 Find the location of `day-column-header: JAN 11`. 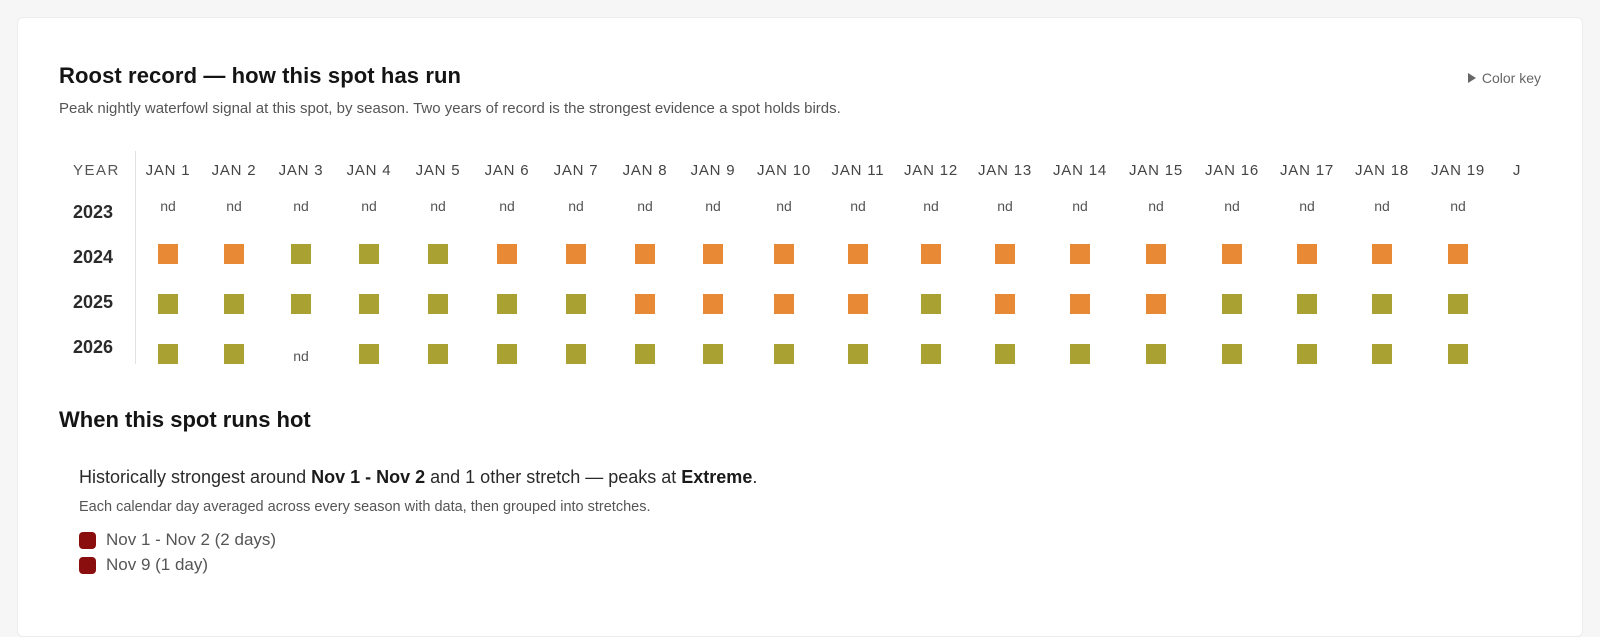

day-column-header: JAN 11 is located at coordinates (858, 170).